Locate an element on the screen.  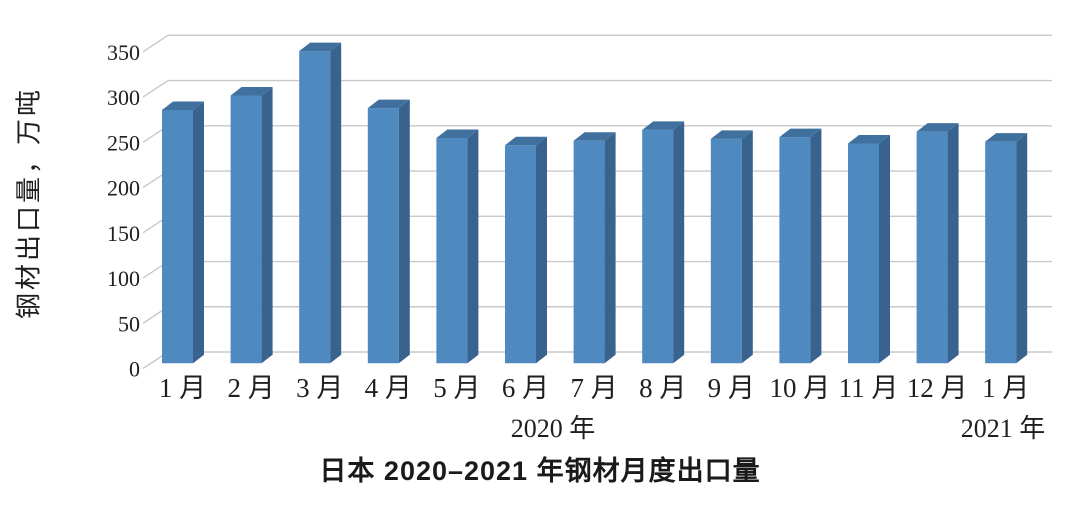
y-axis-title: 钢材出口量，万吨 is located at coordinates (29, 203).